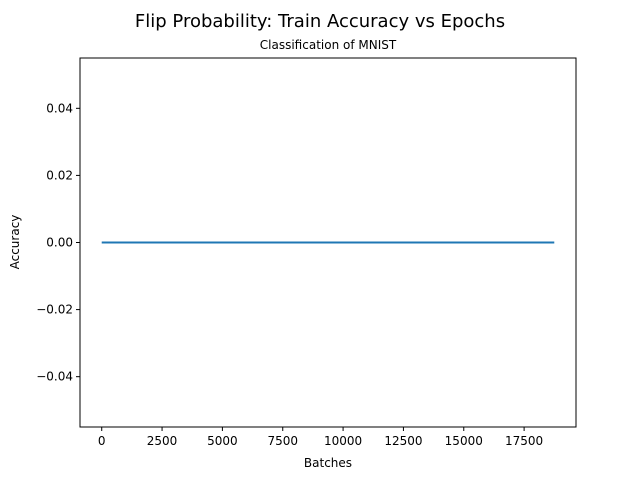 The image size is (640, 480). What do you see at coordinates (343, 441) in the screenshot?
I see `x-tick-label: 10000` at bounding box center [343, 441].